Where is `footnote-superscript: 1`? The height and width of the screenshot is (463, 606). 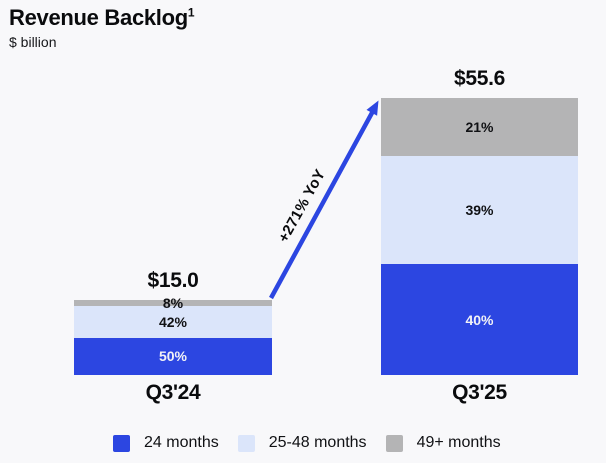 footnote-superscript: 1 is located at coordinates (191, 12).